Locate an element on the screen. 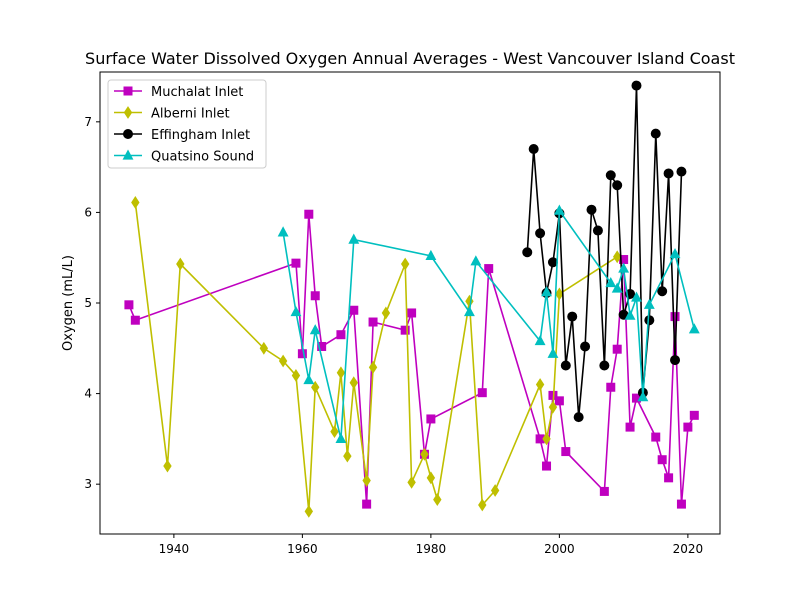  x-tick-label: 1980 is located at coordinates (431, 549).